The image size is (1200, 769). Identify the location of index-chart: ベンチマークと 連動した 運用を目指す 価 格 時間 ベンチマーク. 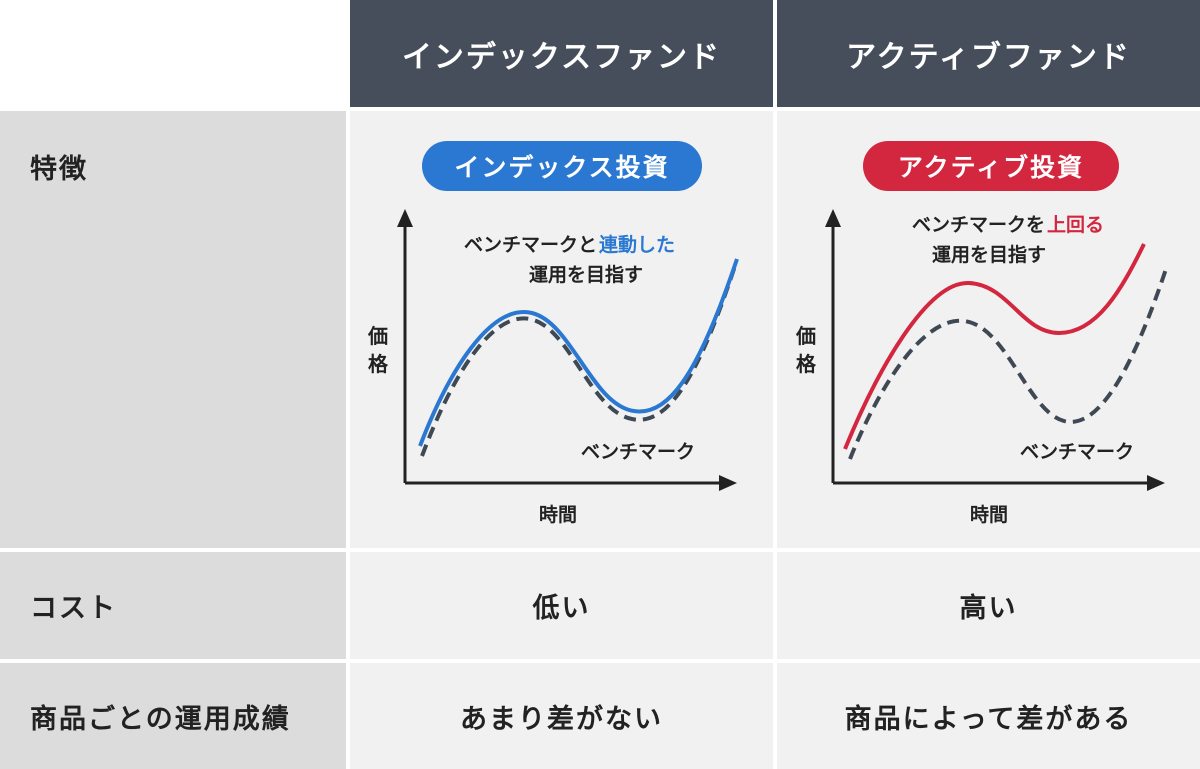
(553, 367).